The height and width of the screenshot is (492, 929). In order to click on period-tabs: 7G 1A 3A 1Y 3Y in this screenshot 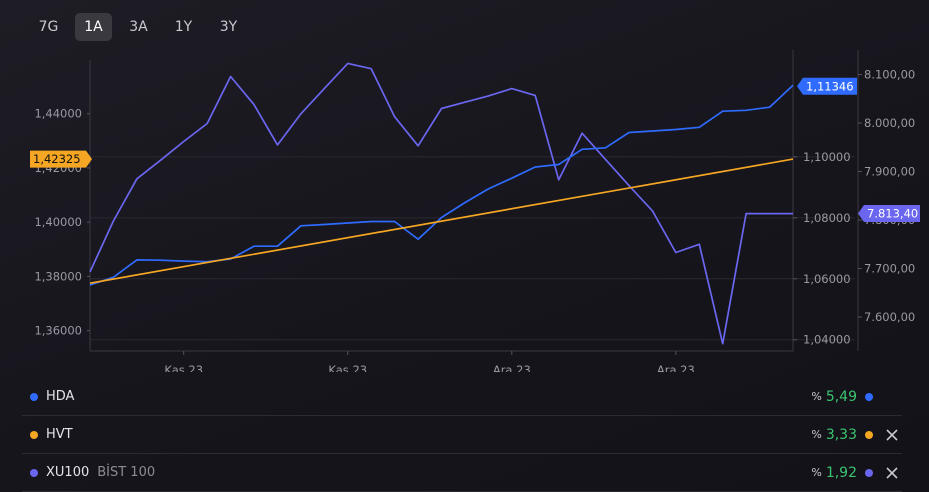, I will do `click(138, 27)`.